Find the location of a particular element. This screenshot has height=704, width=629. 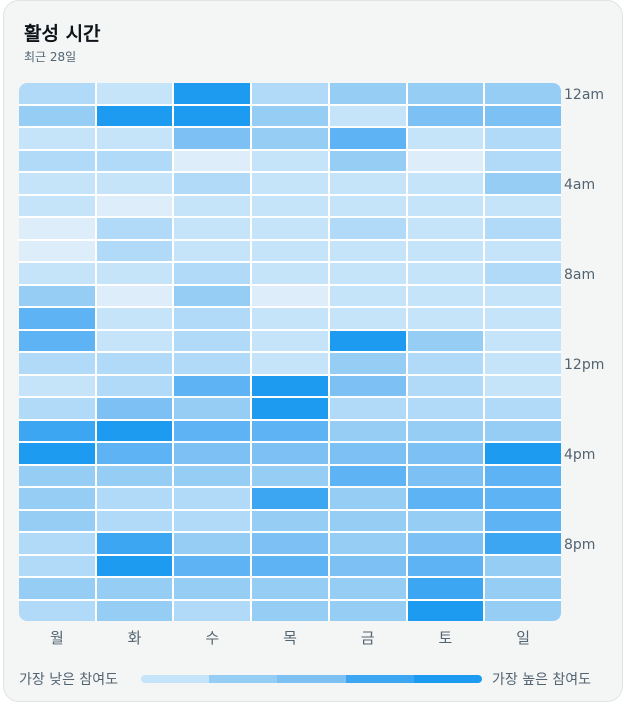

day-label: 월 is located at coordinates (56, 638).